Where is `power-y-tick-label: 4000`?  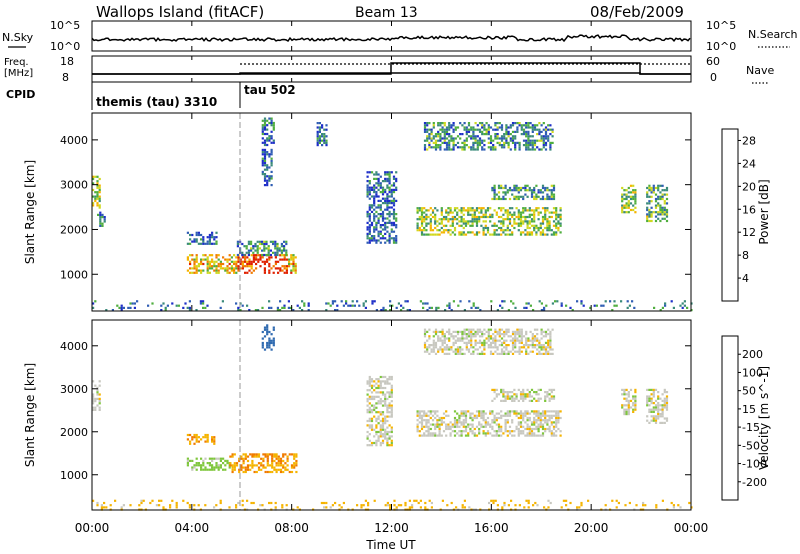 power-y-tick-label: 4000 is located at coordinates (74, 140).